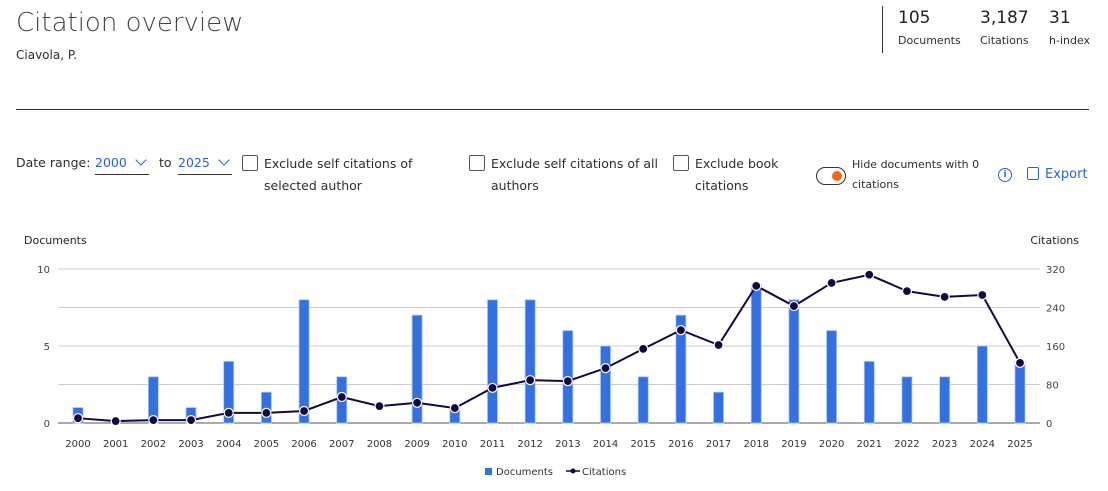  What do you see at coordinates (130, 23) in the screenshot?
I see `page-title: Citation overview` at bounding box center [130, 23].